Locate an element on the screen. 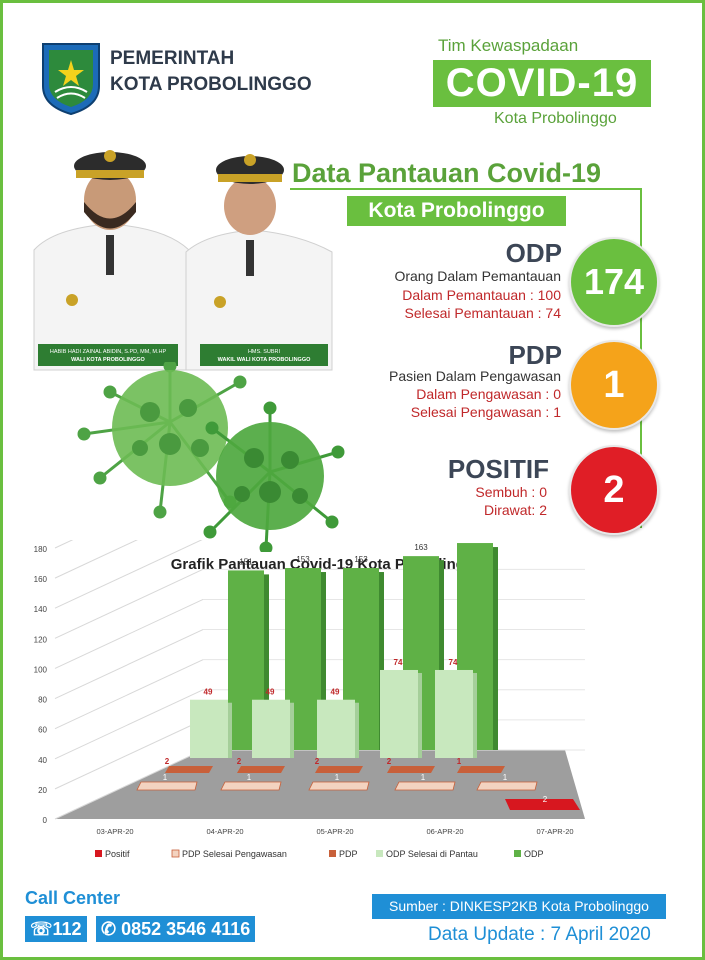 The image size is (705, 960). odp-in-monitoring: Dalam Pemantauan : 100 is located at coordinates (481, 295).